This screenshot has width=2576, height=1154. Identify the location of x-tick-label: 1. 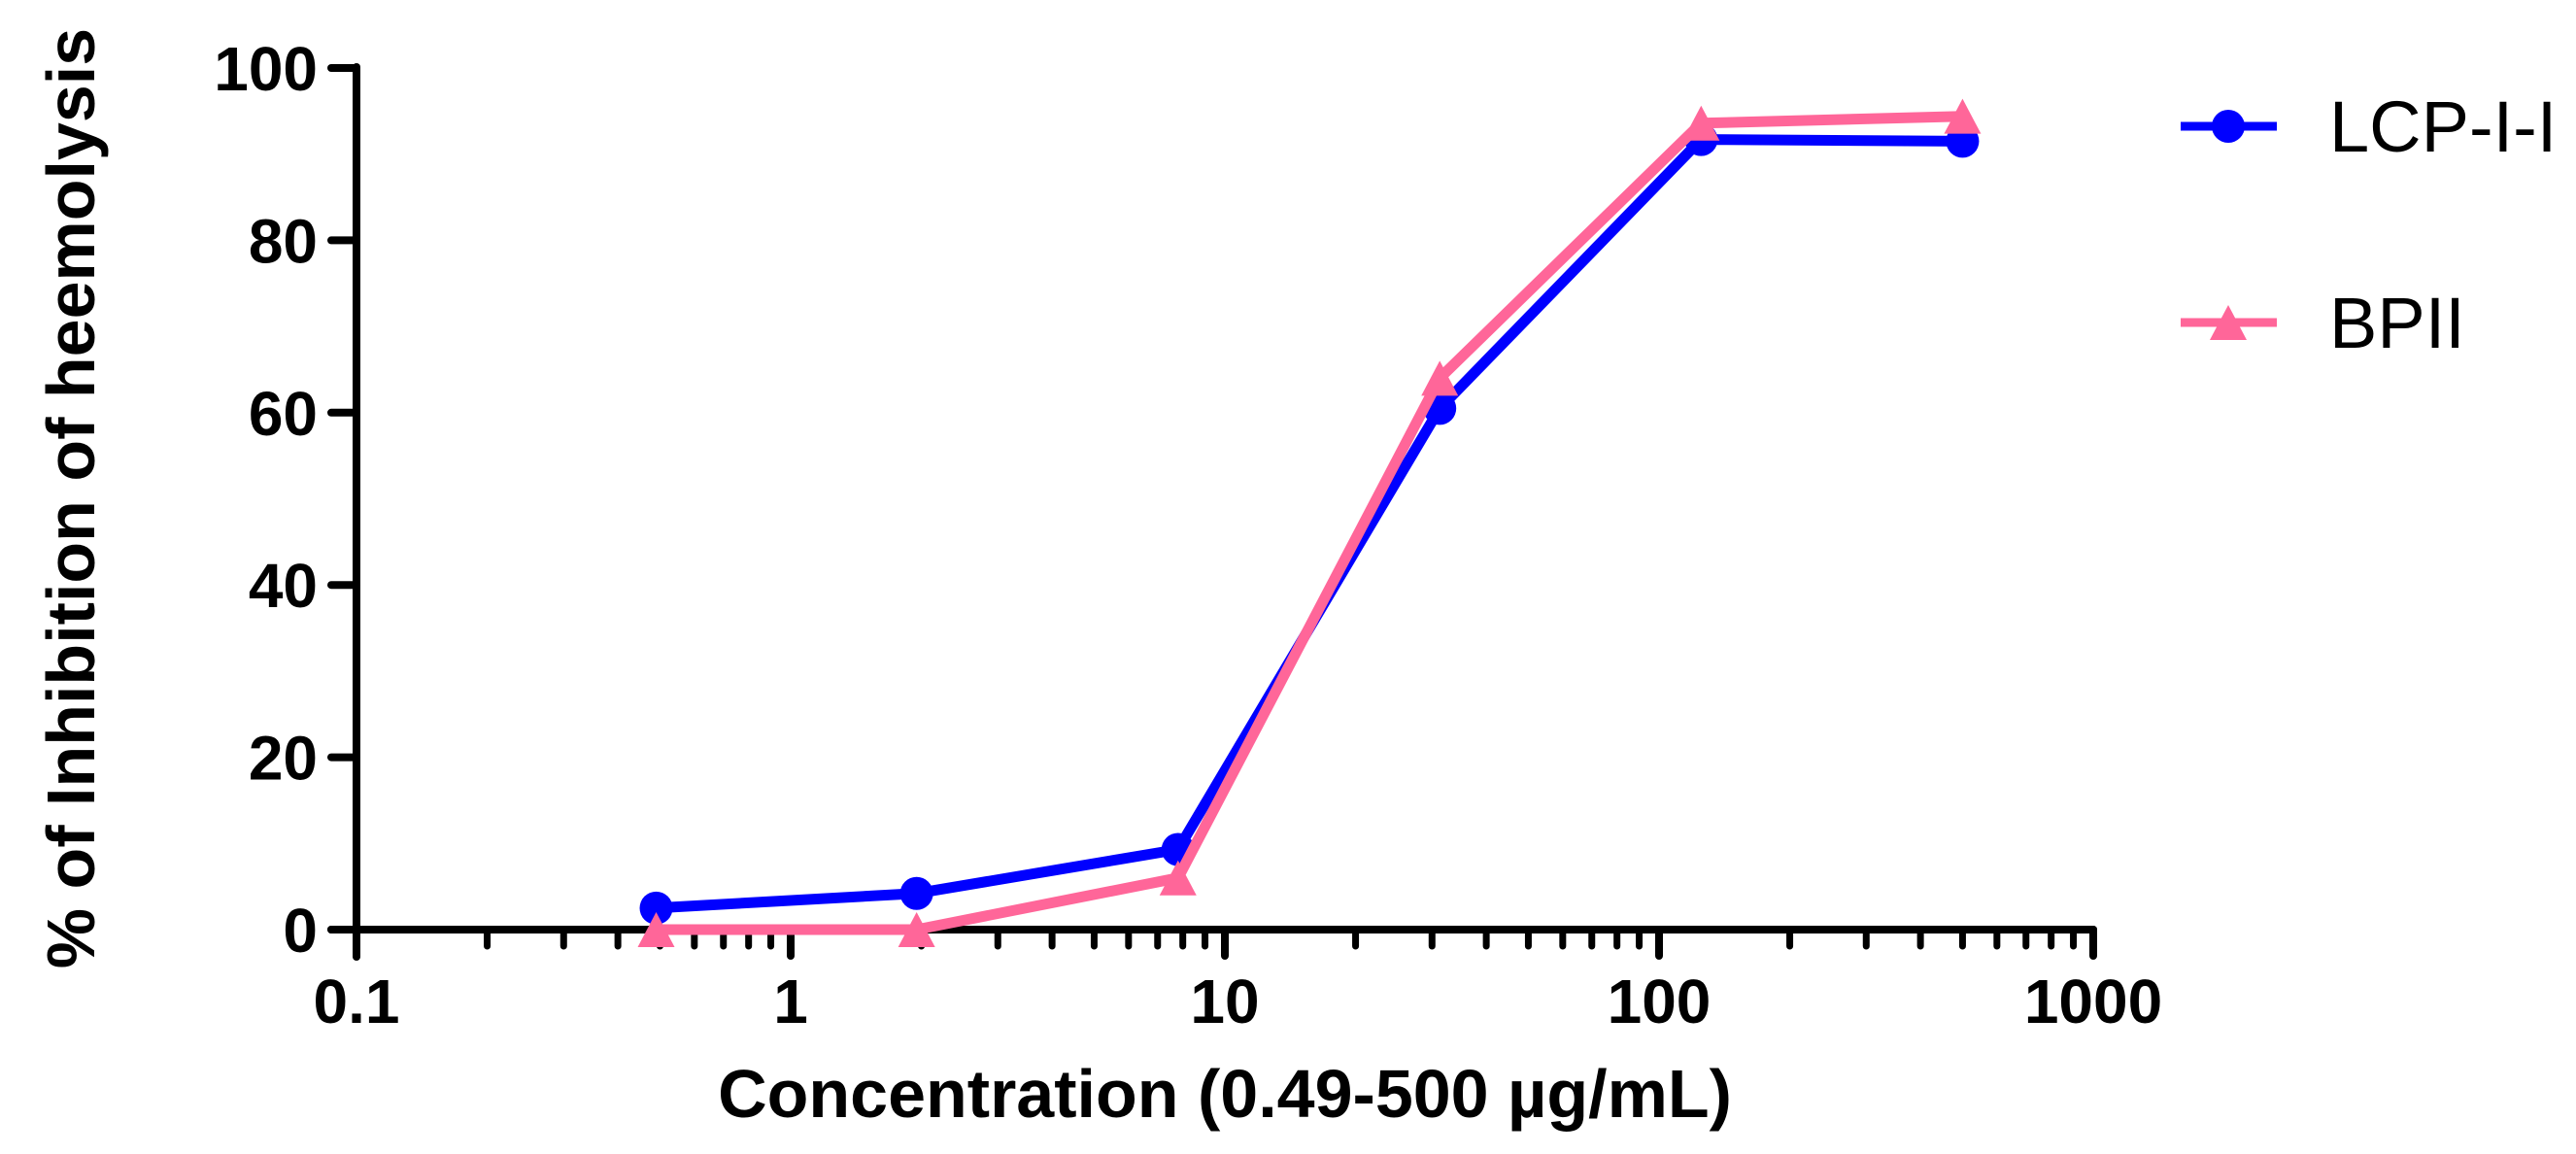
(790, 1001).